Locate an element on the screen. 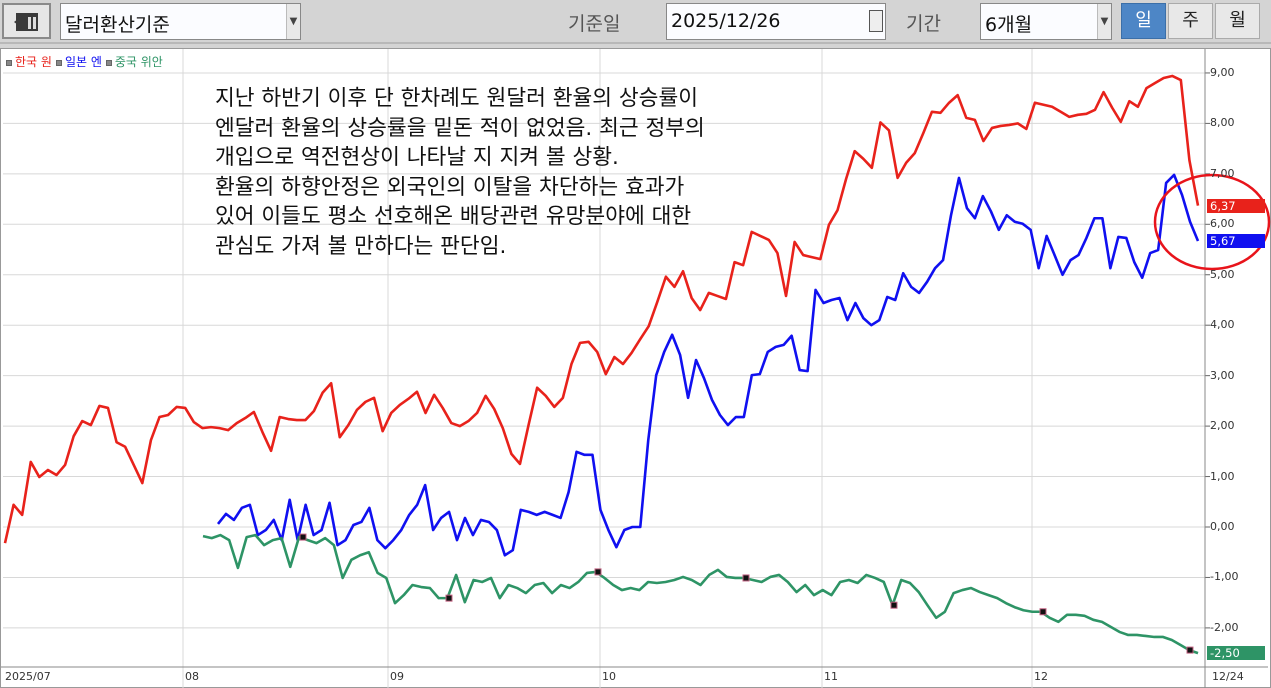  y-tick-label: 7,00 is located at coordinates (1222, 173).